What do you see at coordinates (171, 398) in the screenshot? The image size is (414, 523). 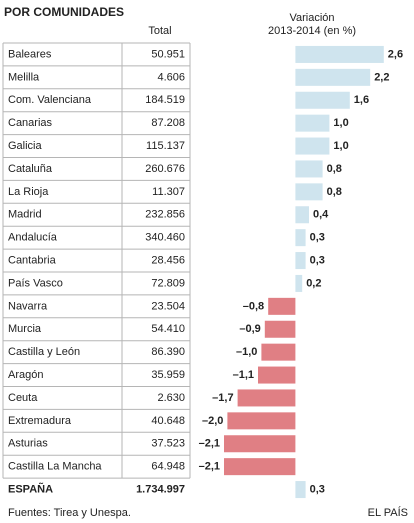 I see `total-value: 2.630` at bounding box center [171, 398].